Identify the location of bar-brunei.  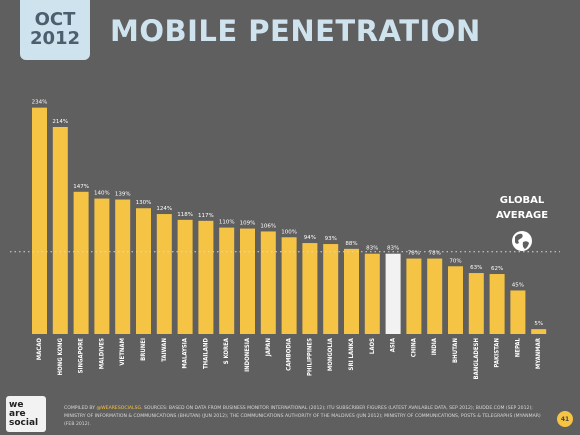
(143, 271).